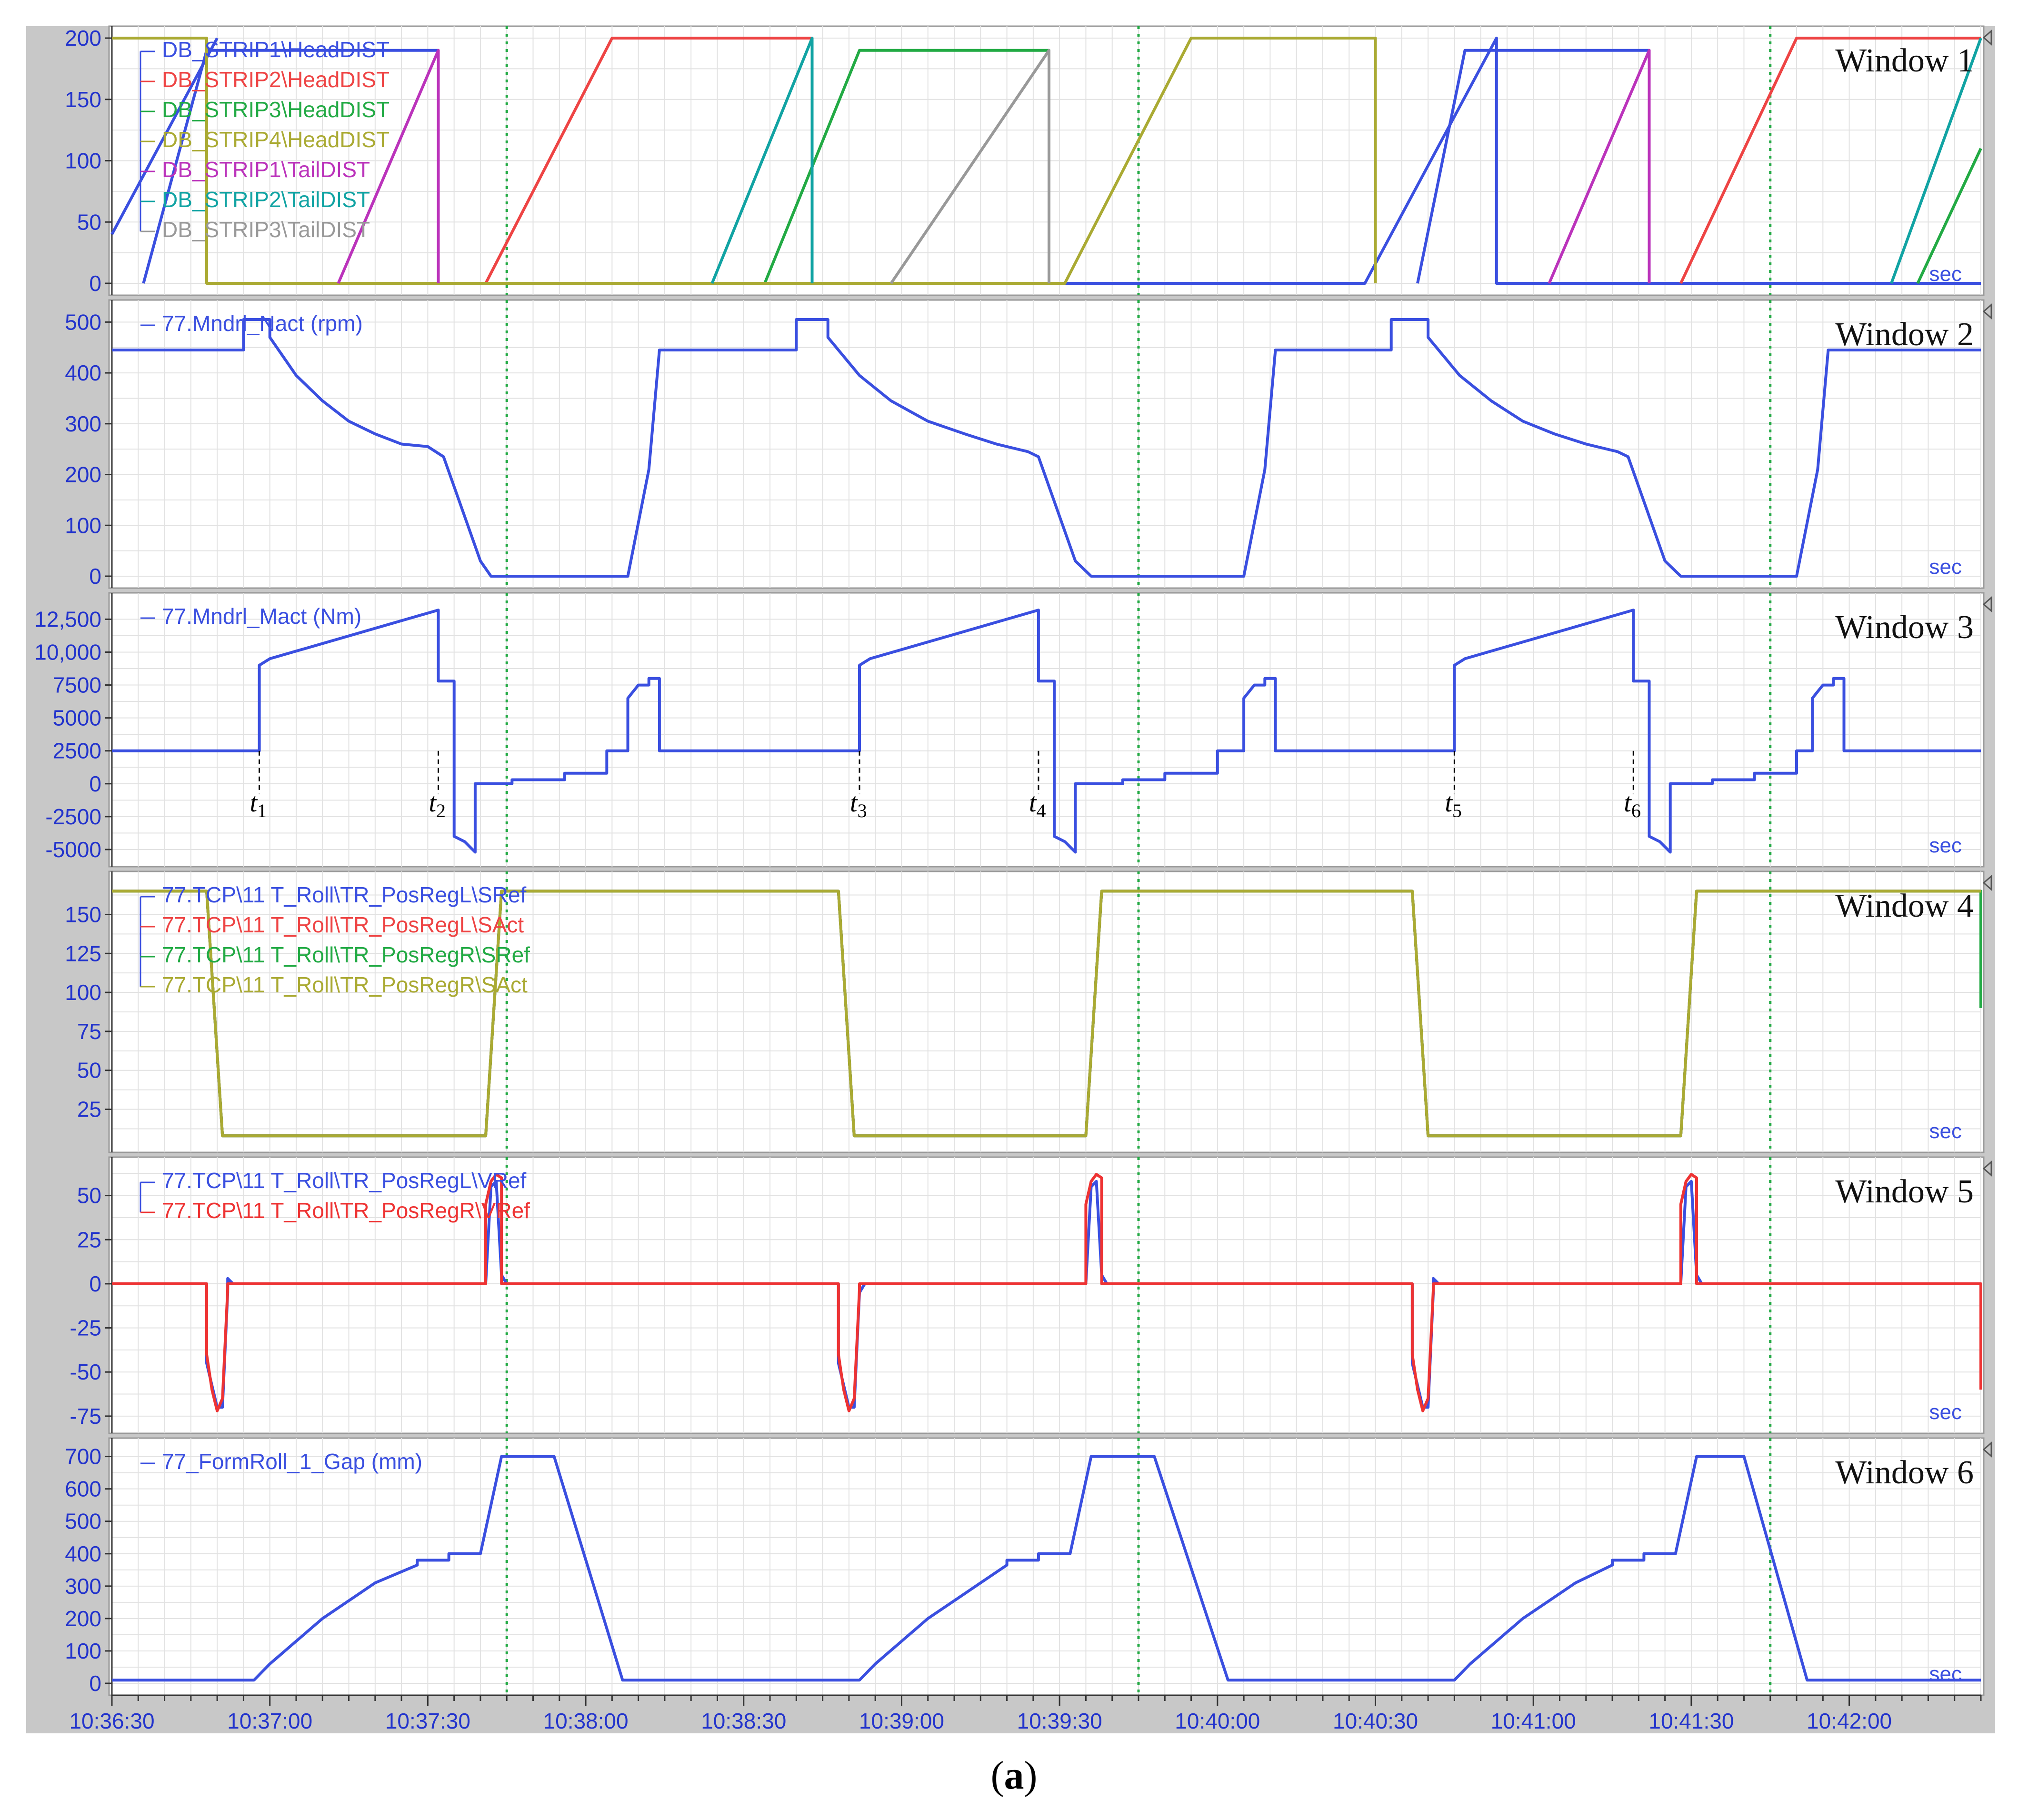 The height and width of the screenshot is (1820, 2028). Describe the element at coordinates (427, 1721) in the screenshot. I see `x-tick-label: 10:37:30` at that location.